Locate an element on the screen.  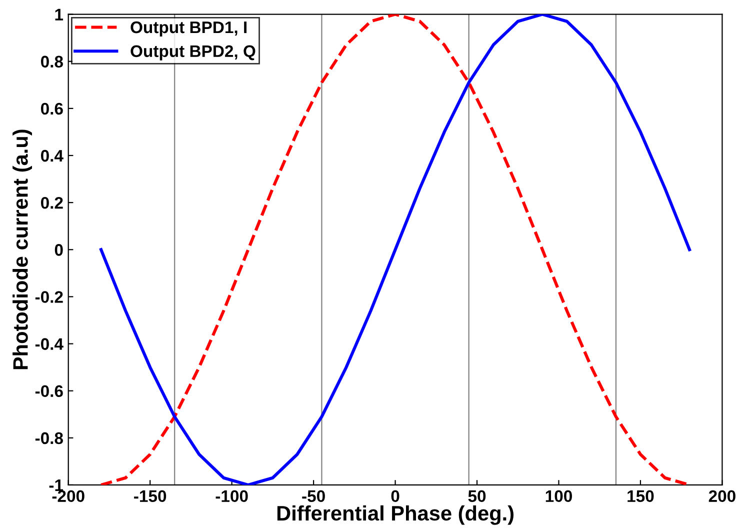
x-axis-title: Differential Phase (deg.) is located at coordinates (395, 515).